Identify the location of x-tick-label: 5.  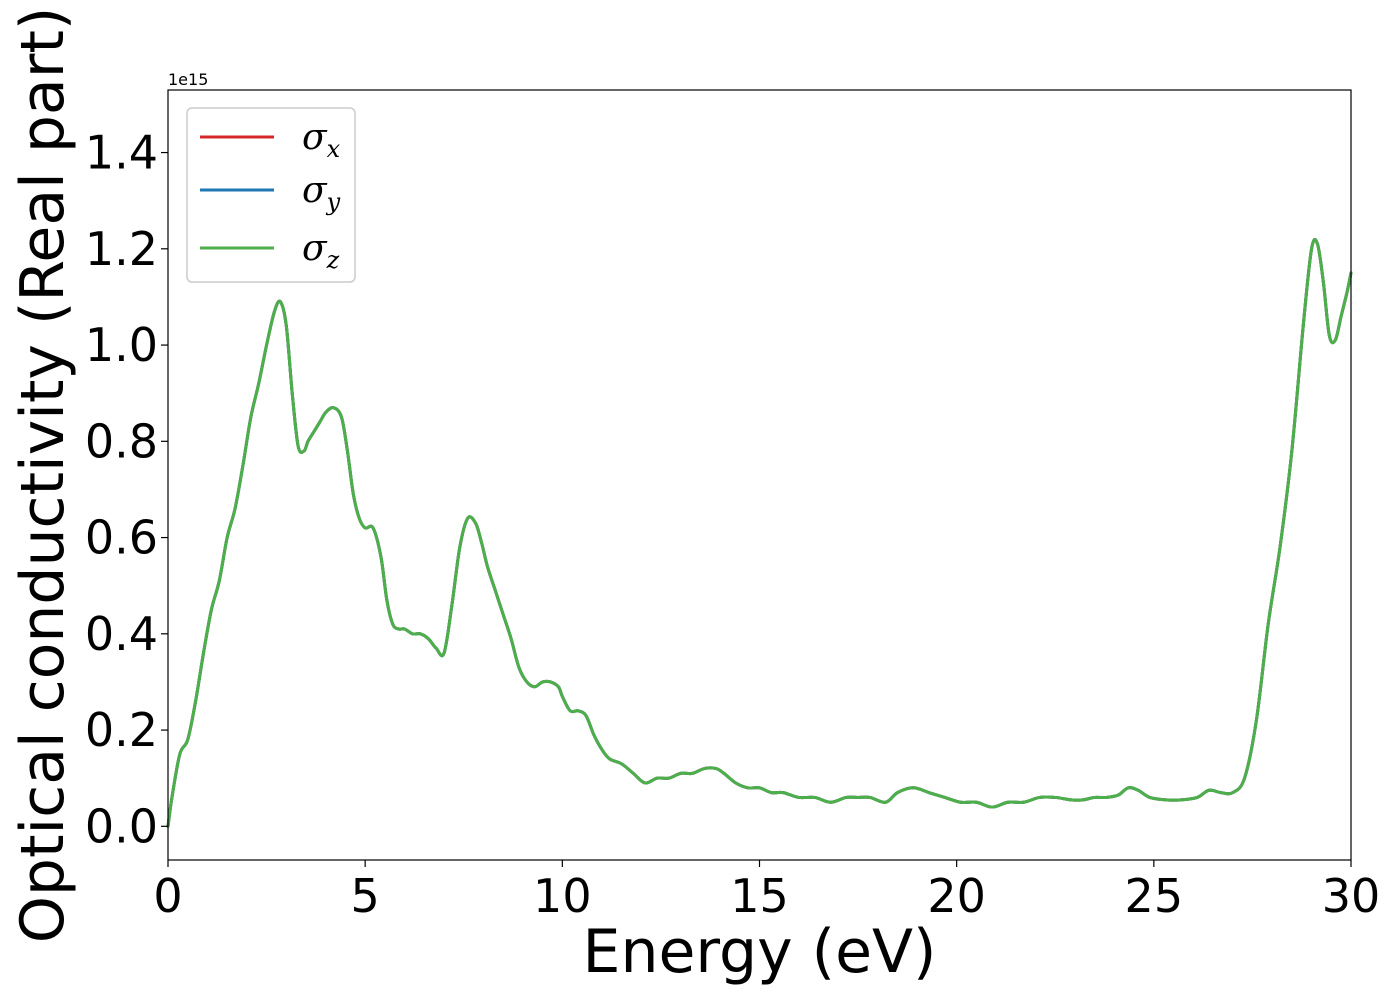
(365, 896).